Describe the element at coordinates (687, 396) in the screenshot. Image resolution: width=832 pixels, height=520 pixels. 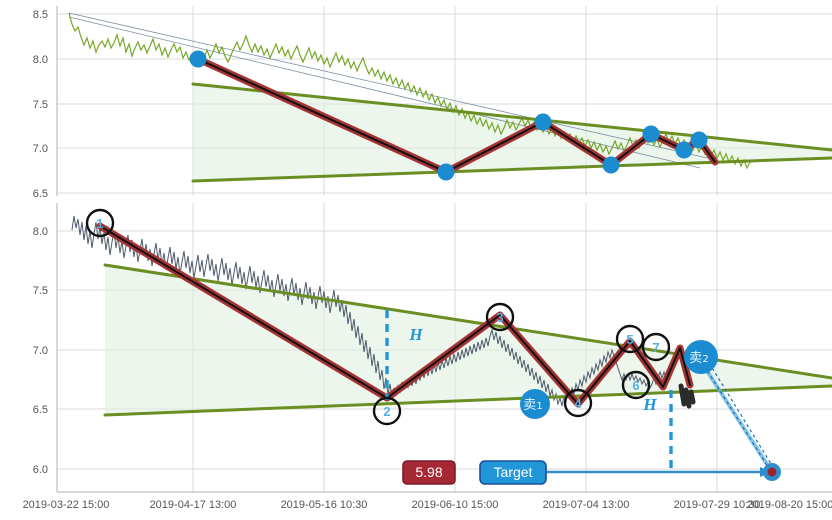
I see `lower-candle-cluster` at that location.